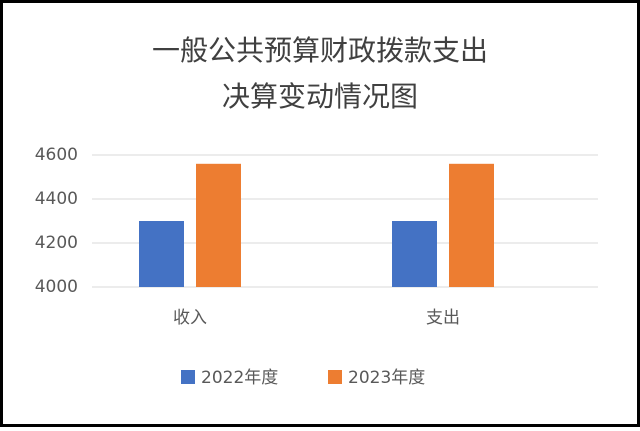  What do you see at coordinates (320, 96) in the screenshot?
I see `chart-title: 决算变动情况图` at bounding box center [320, 96].